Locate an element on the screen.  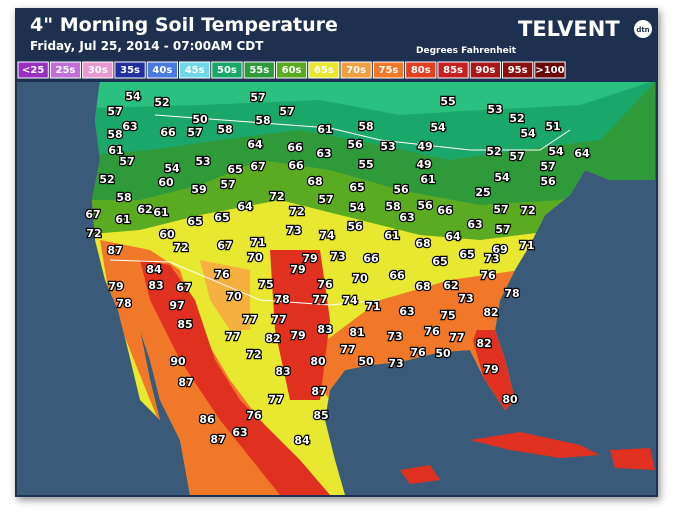
brand: TELVENT is located at coordinates (569, 29).